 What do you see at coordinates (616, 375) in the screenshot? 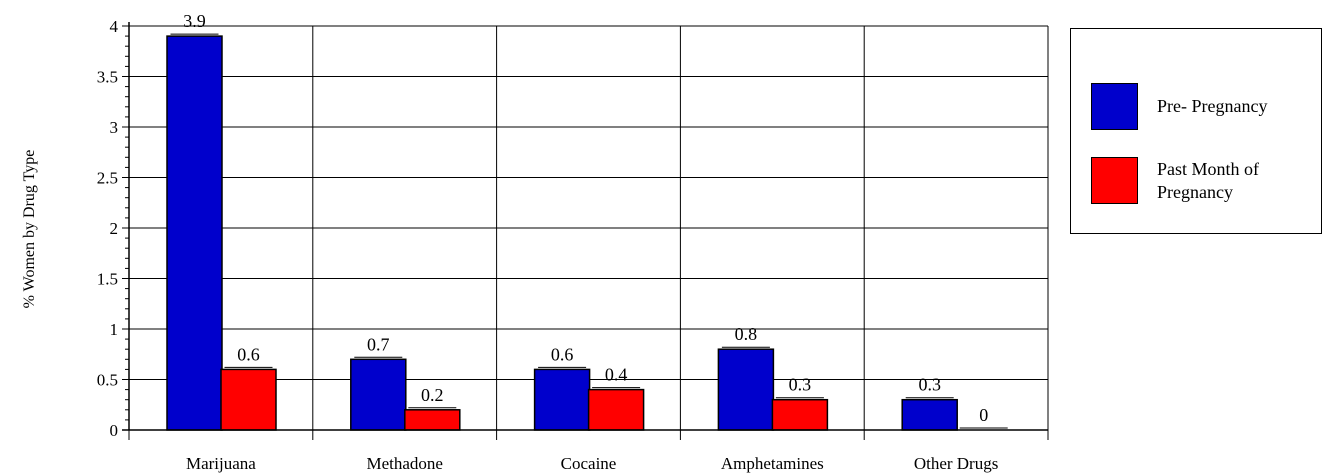
I see `data-label: 0.4` at bounding box center [616, 375].